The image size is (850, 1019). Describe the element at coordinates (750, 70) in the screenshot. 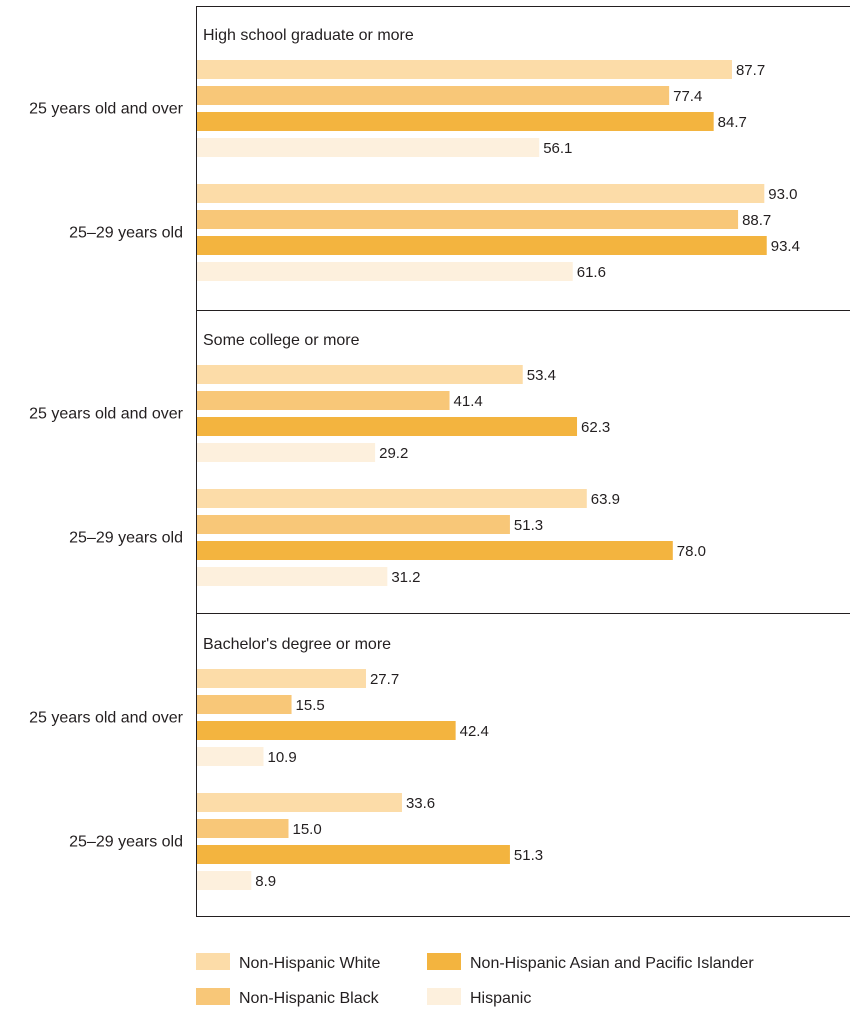

I see `data-label: 87.7` at that location.